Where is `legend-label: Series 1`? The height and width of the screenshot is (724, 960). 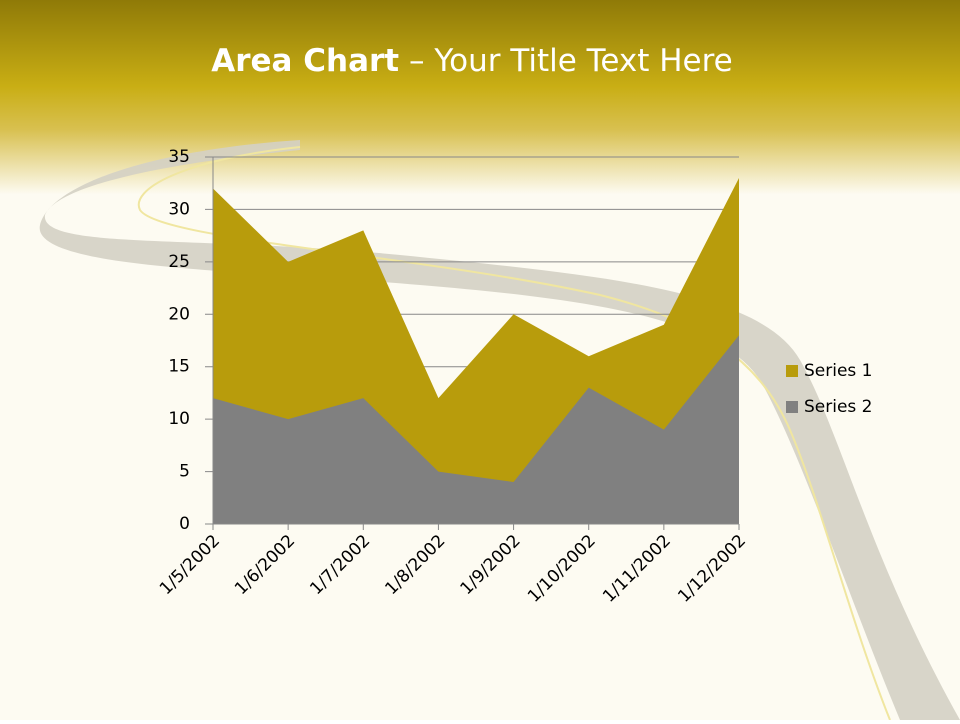
legend-label: Series 1 is located at coordinates (838, 371).